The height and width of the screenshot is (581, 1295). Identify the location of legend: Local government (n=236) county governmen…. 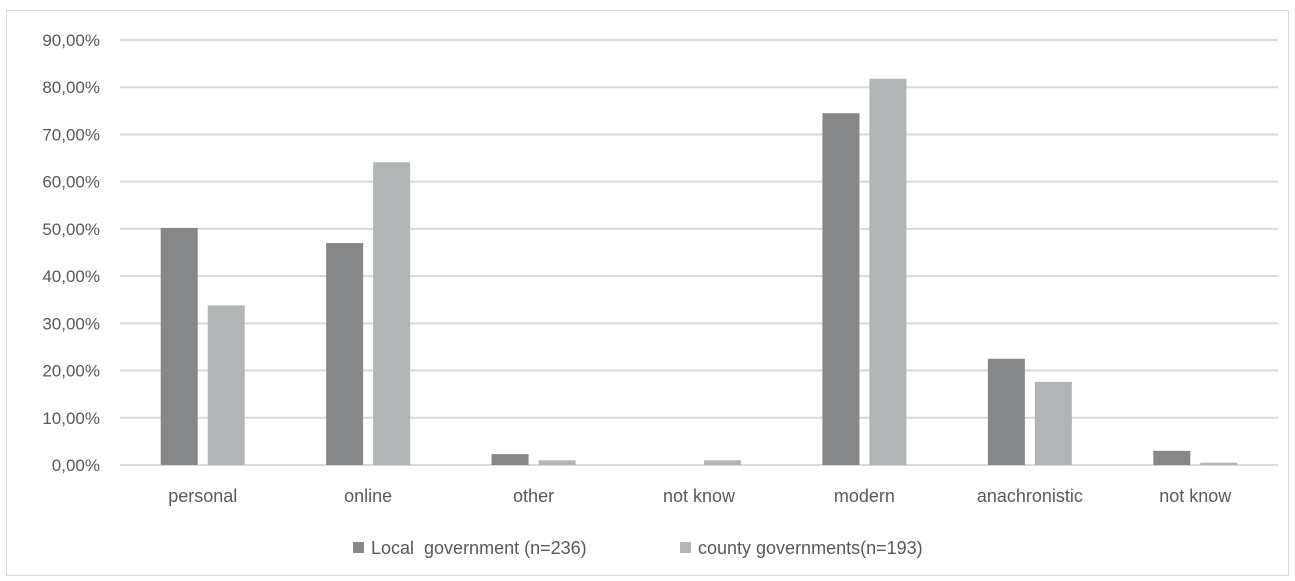
(638, 548).